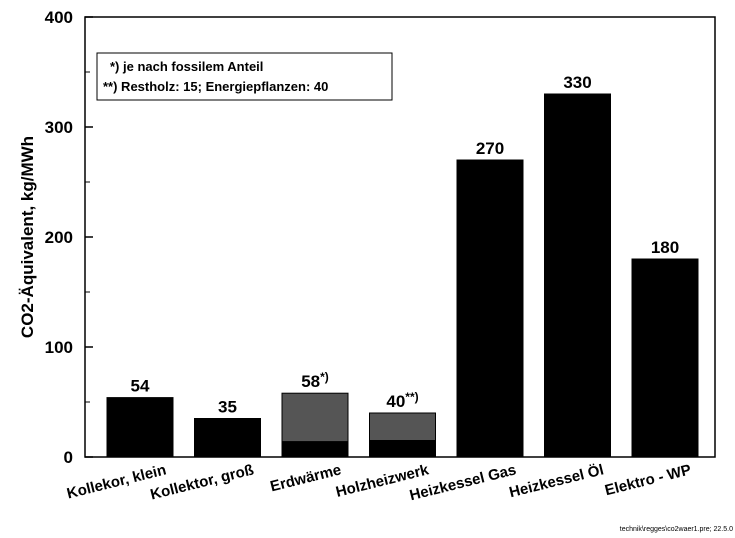 This screenshot has height=538, width=735. I want to click on y-axis-title: CO2-Äquivalent, kg/MWh, so click(27, 237).